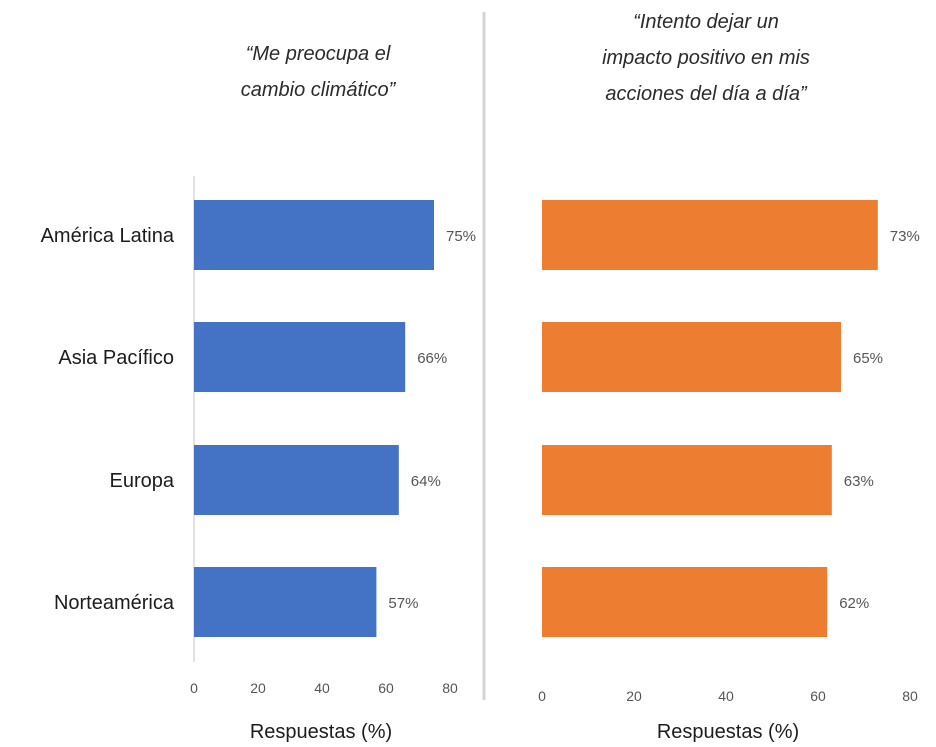 Image resolution: width=936 pixels, height=747 pixels. What do you see at coordinates (403, 603) in the screenshot?
I see `left-data-label: 57%` at bounding box center [403, 603].